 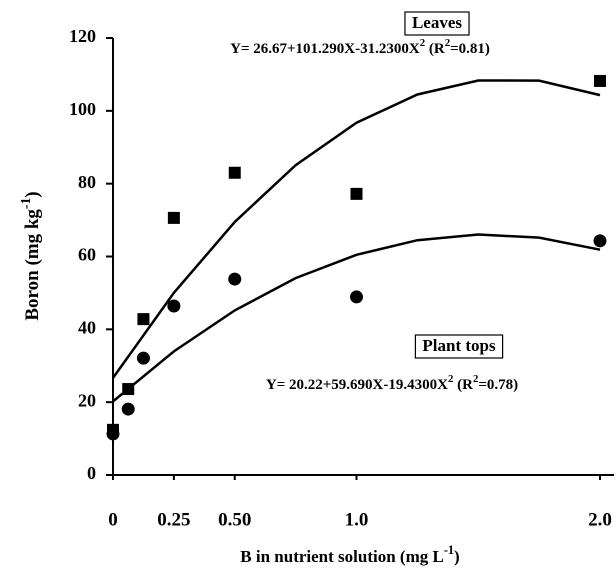 I want to click on equation: Y= 20.22+59.690X-19.4300X2 (R2=0.78), so click(x=392, y=383).